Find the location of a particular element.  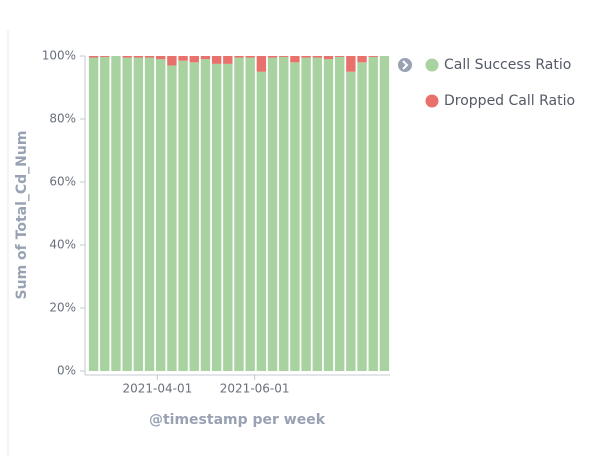

legend-toggle is located at coordinates (405, 65).